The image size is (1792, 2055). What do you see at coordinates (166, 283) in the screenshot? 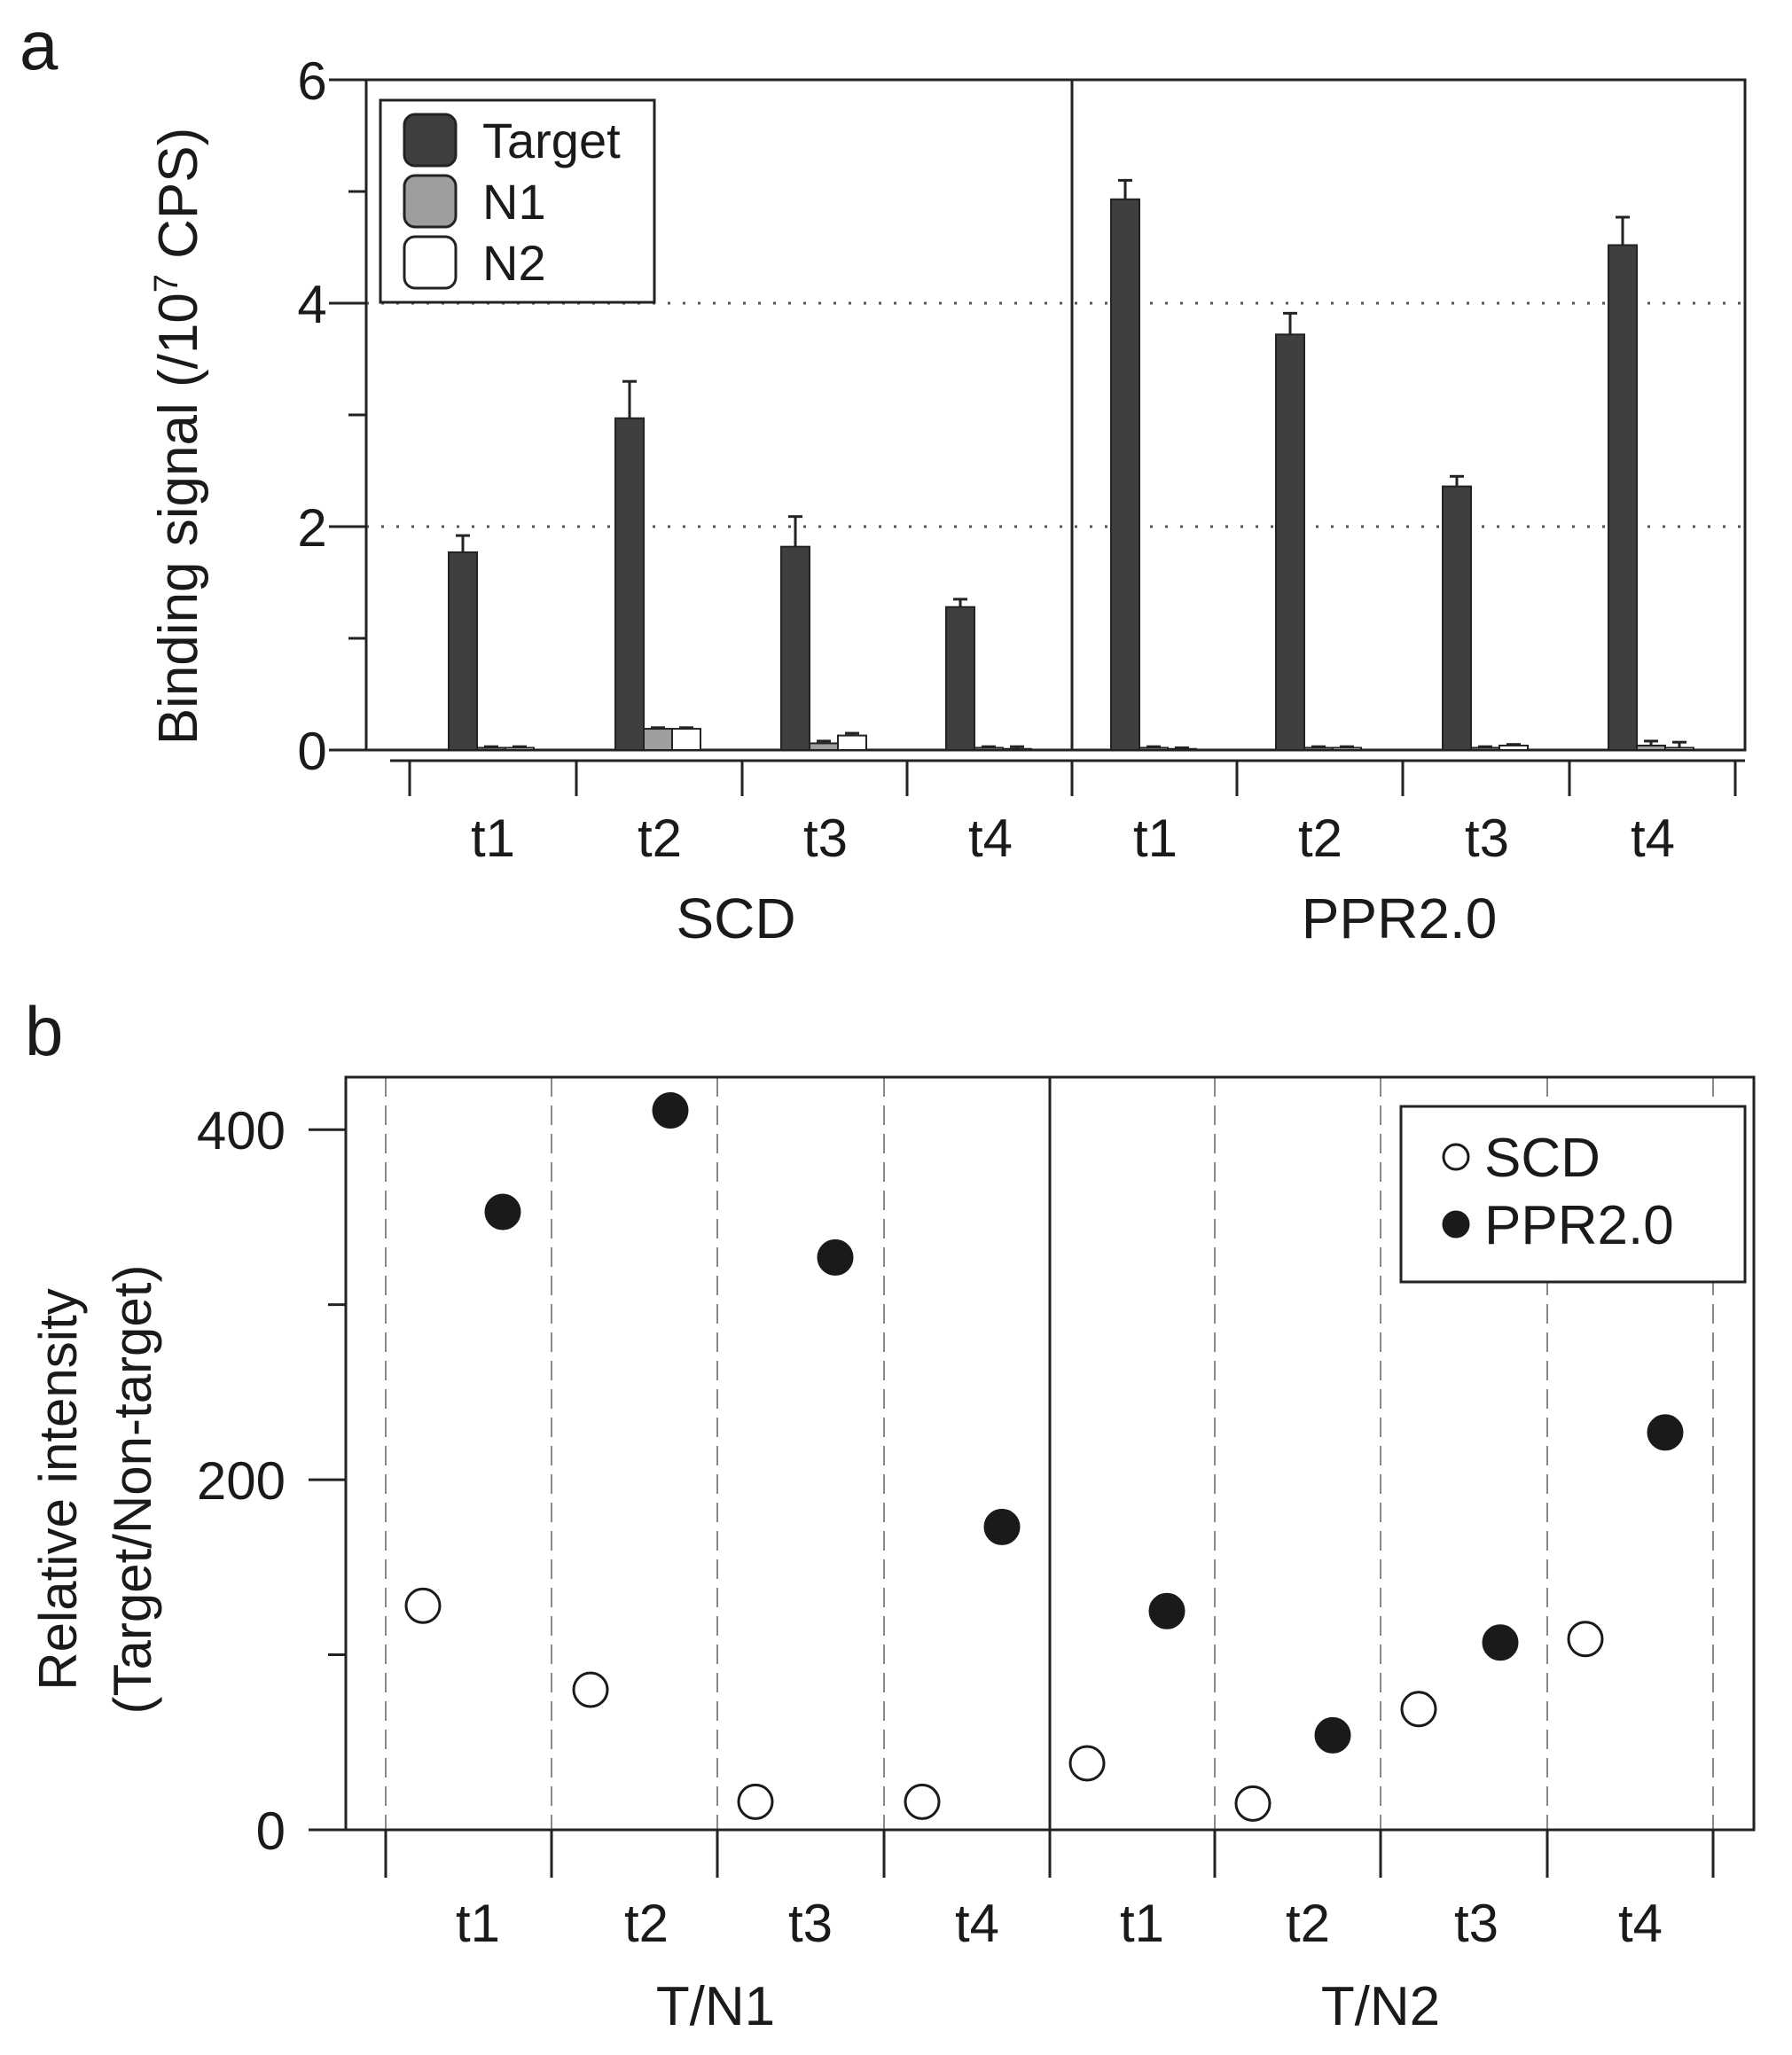
I see `y-axis-label-exponent: 7` at bounding box center [166, 283].